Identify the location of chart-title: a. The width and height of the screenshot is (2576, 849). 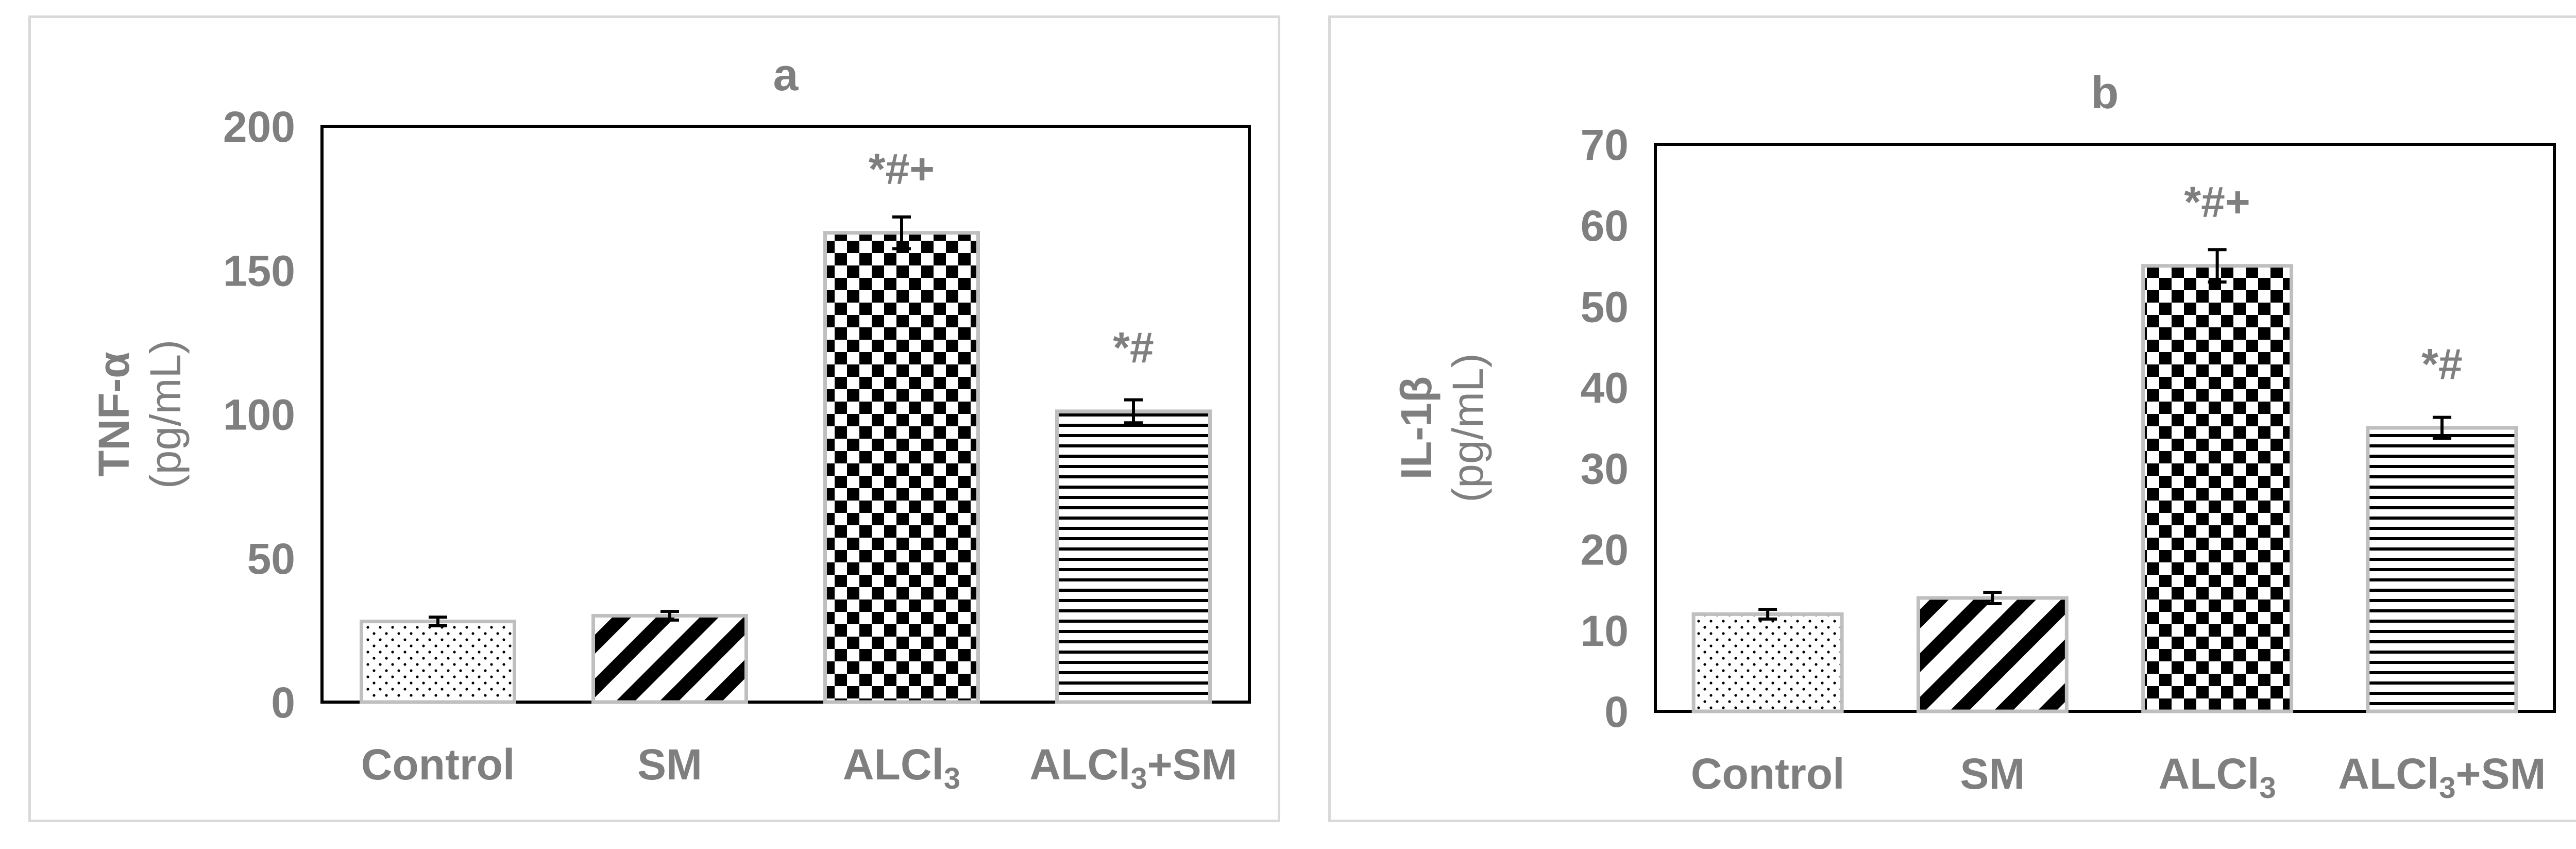
(786, 74).